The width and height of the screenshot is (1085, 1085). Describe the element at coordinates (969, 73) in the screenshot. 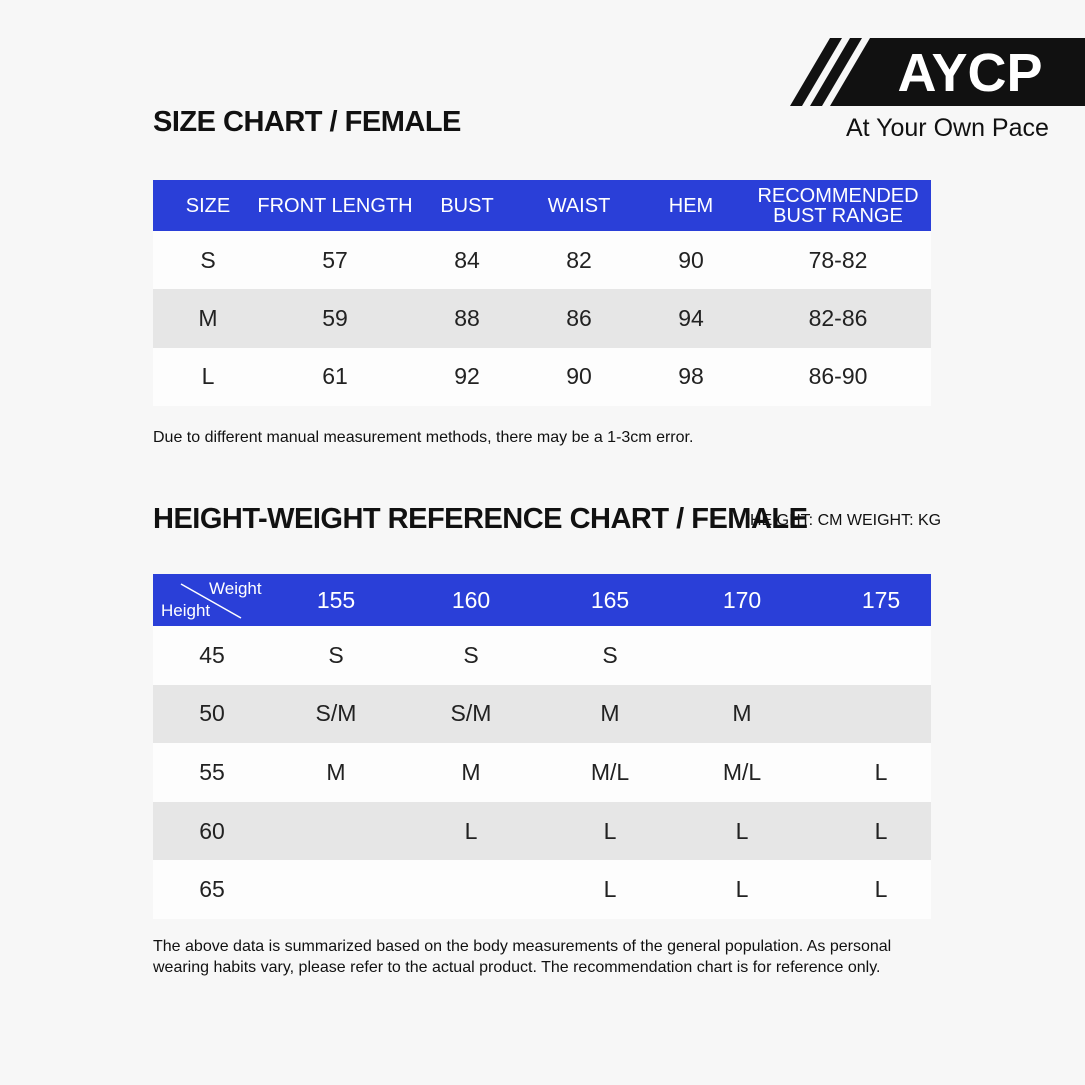

I see `logo-mark: AYCP` at that location.